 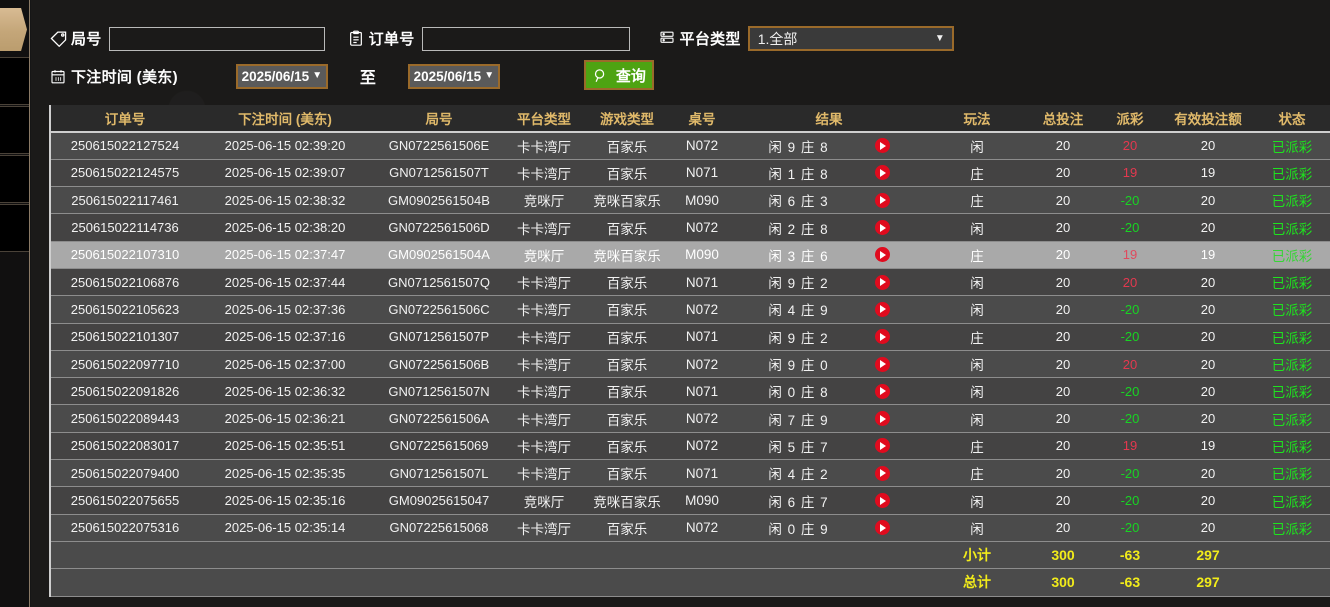 What do you see at coordinates (216, 38) in the screenshot?
I see `game-no-input` at bounding box center [216, 38].